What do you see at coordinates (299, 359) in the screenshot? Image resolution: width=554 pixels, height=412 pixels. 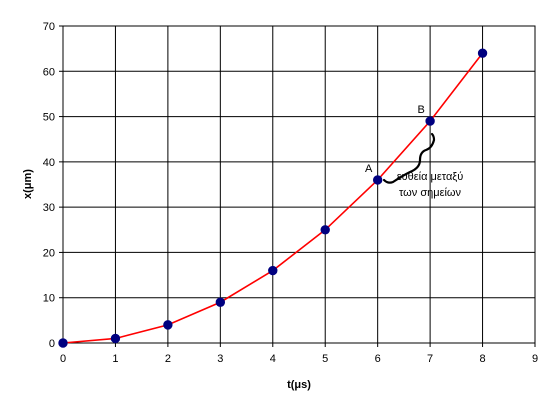 I see `x-tick-labels: 0 1 2 3 4 5 6 7 8 9` at bounding box center [299, 359].